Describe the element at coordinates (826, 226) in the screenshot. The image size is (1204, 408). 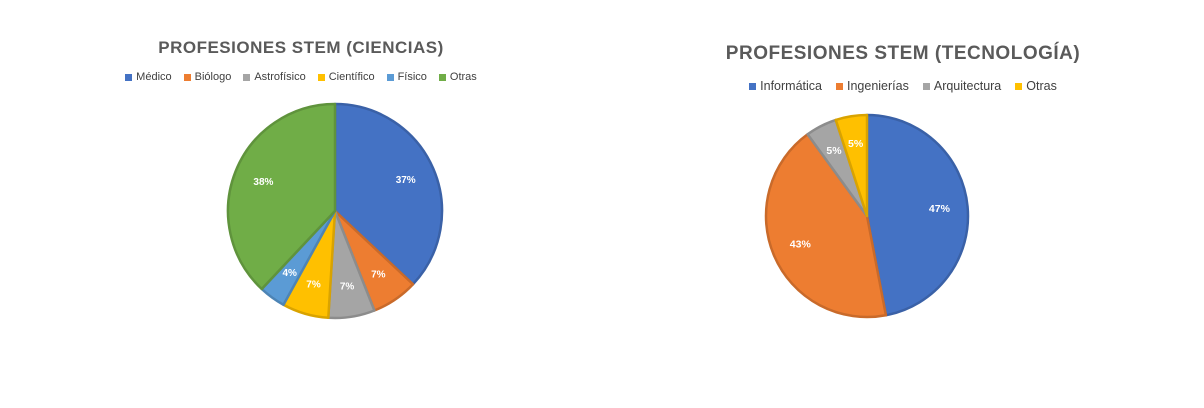
I see `pie-slice-ingenierias` at that location.